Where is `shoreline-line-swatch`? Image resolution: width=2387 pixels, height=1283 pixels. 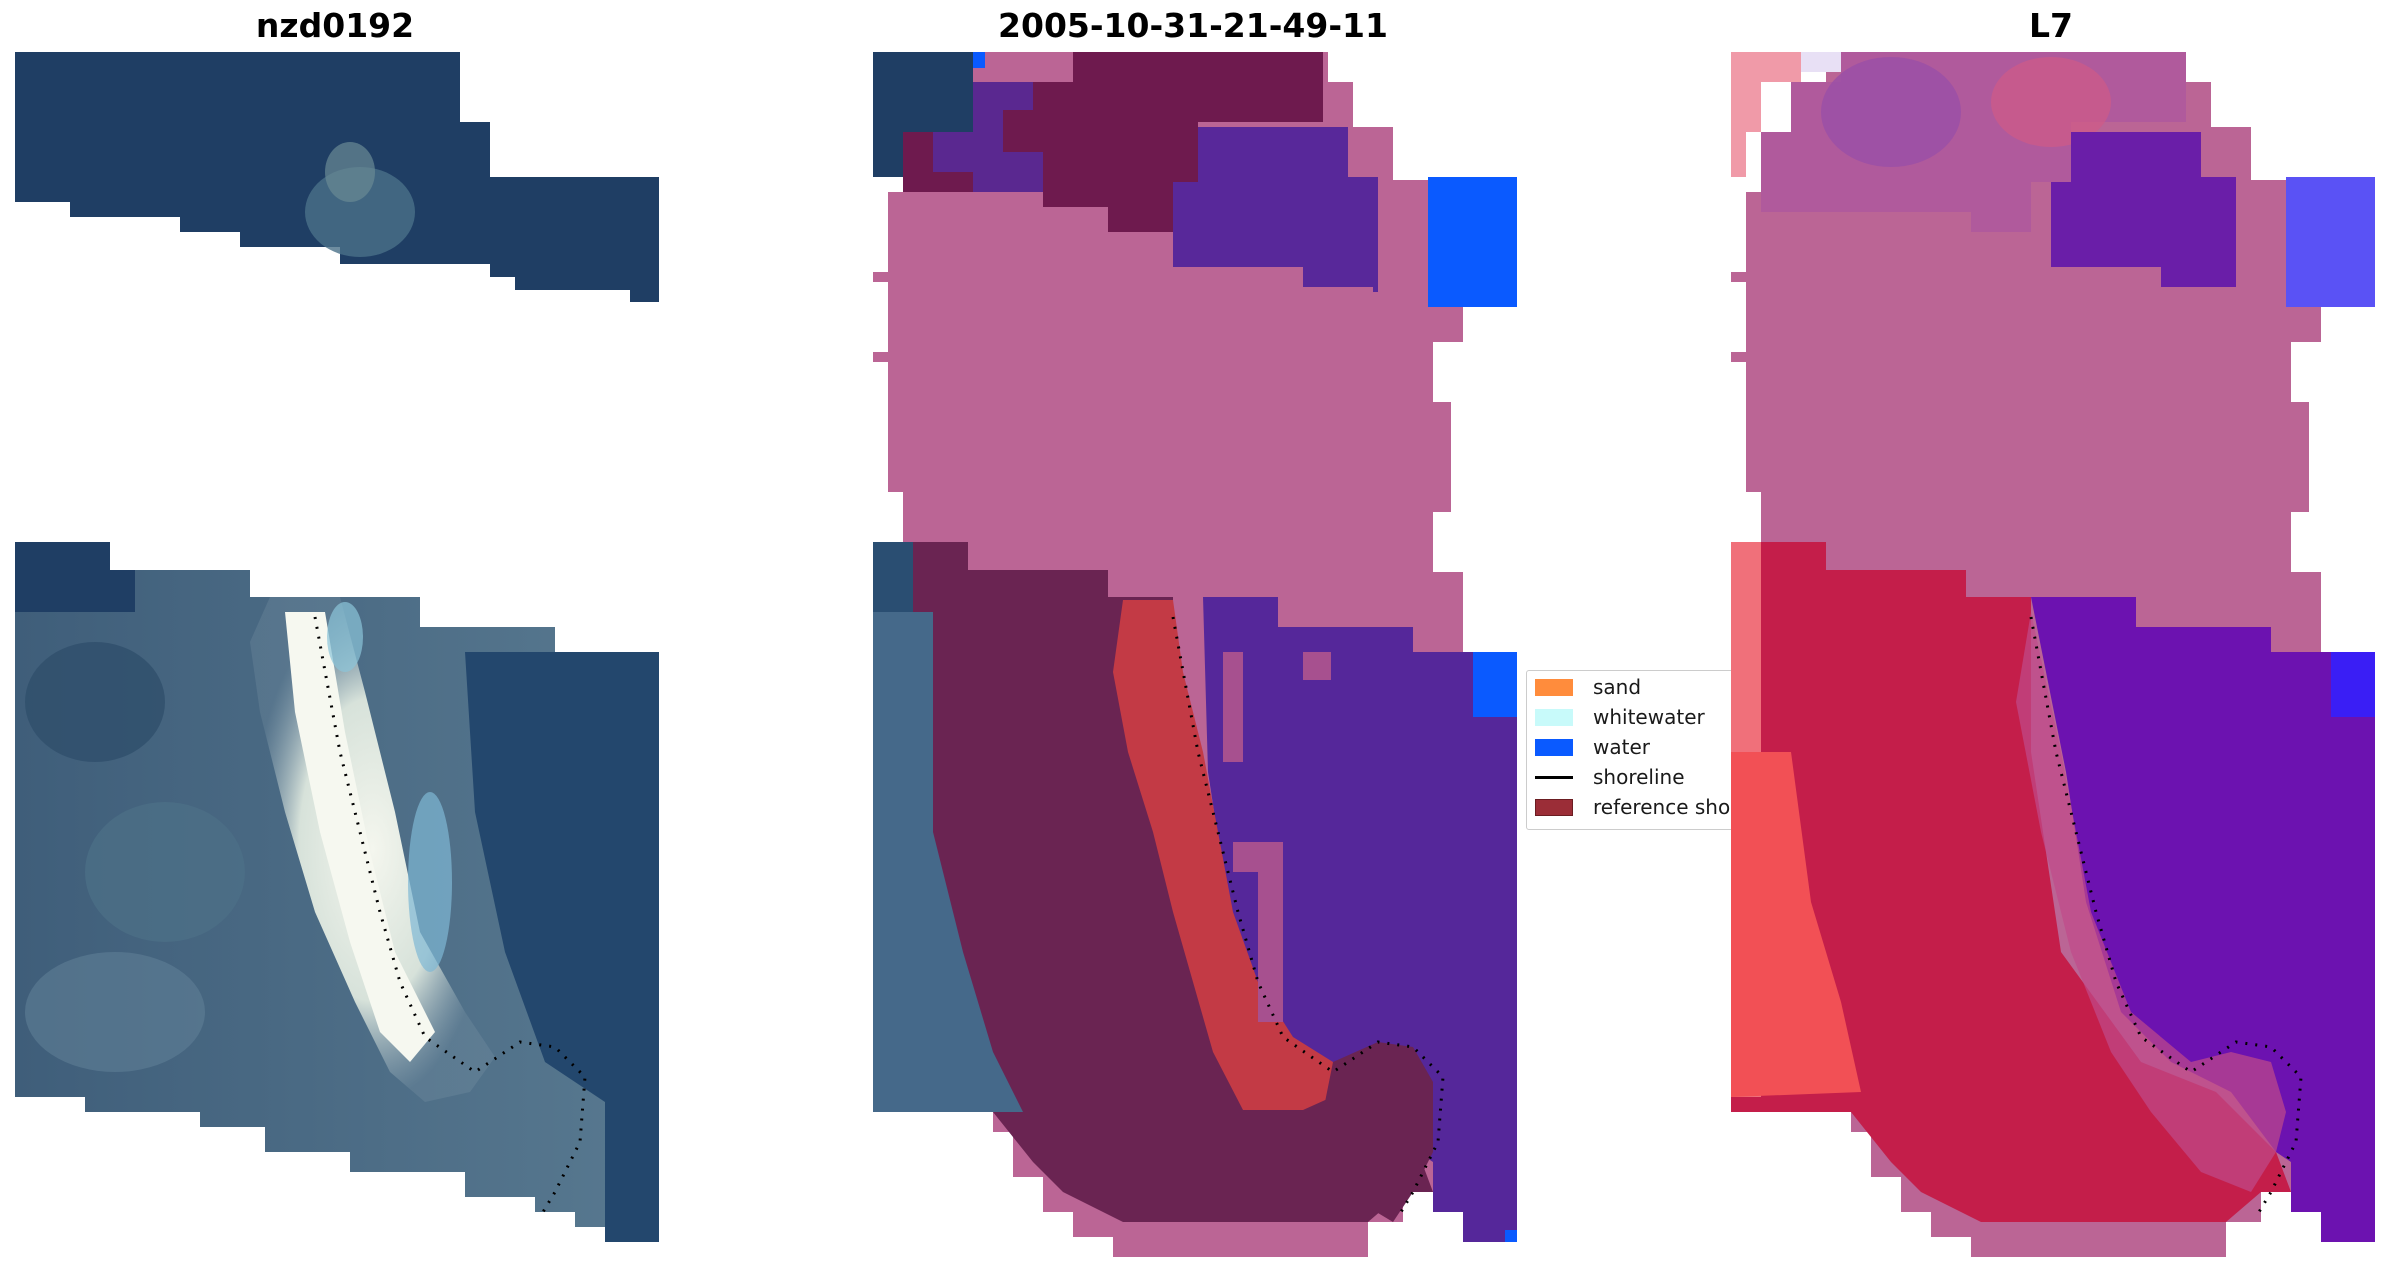
shoreline-line-swatch is located at coordinates (1554, 777).